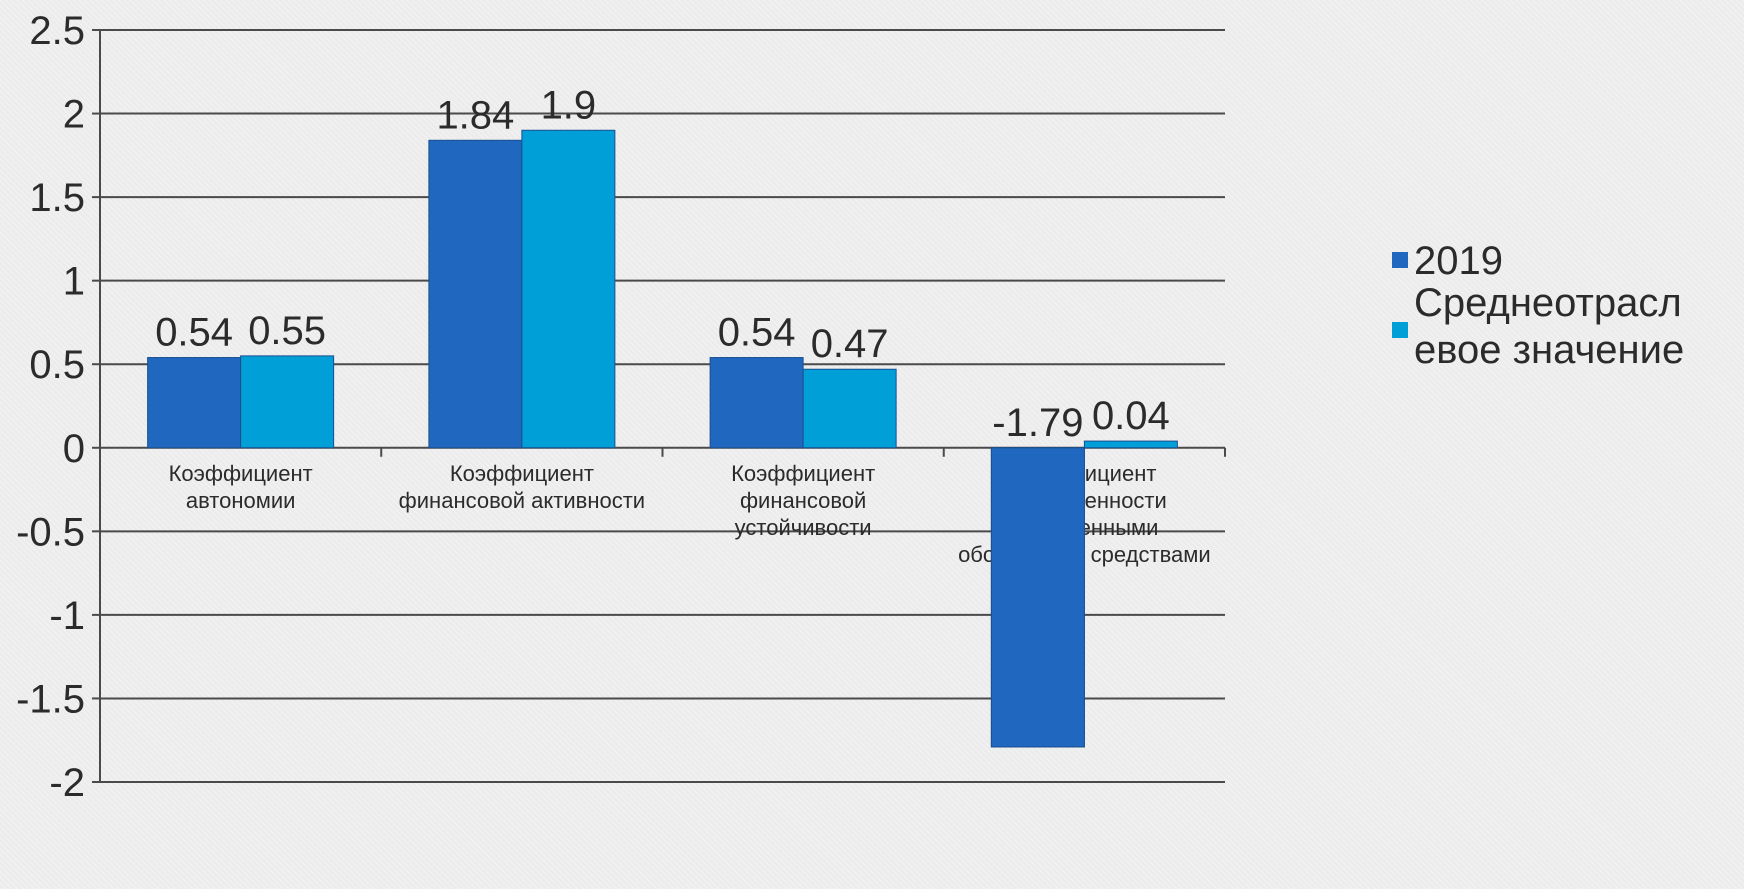  I want to click on x-axis-category-ticks, so click(662, 452).